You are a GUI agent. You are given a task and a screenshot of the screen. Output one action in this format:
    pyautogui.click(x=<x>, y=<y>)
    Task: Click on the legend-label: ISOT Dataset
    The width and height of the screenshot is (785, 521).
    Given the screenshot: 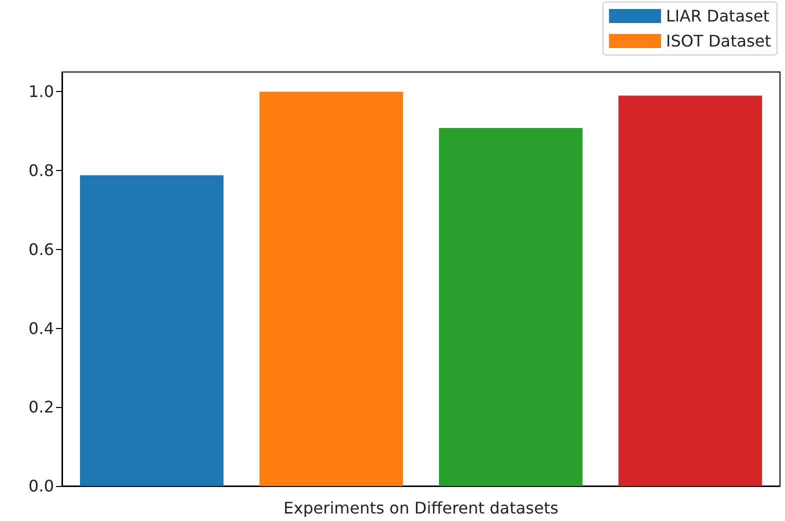 What is the action you would take?
    pyautogui.click(x=718, y=41)
    